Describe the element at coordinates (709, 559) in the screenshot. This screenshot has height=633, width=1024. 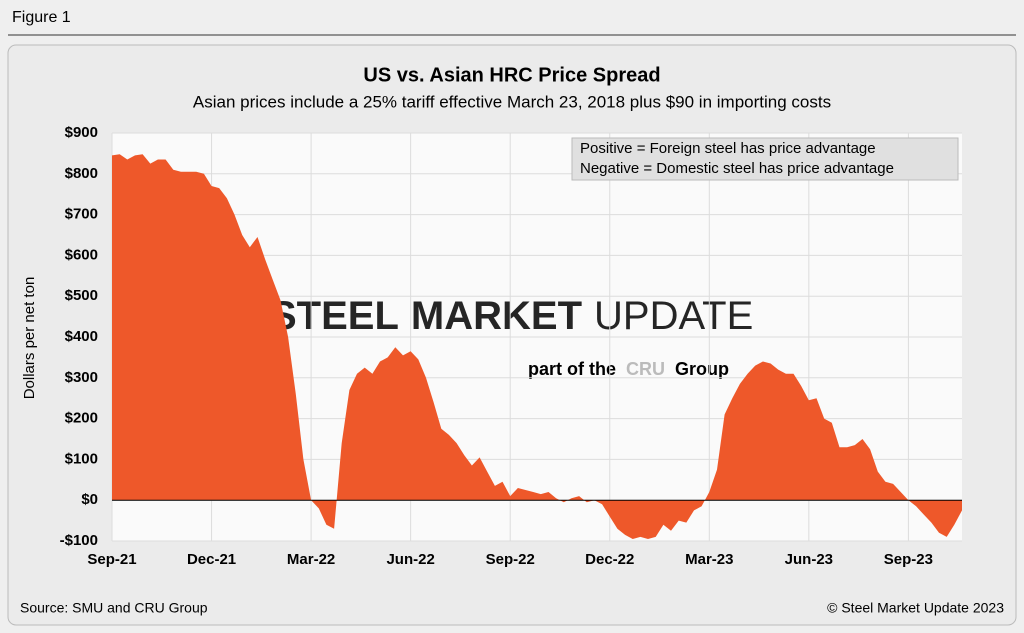
I see `x-tick-label: Mar-23` at that location.